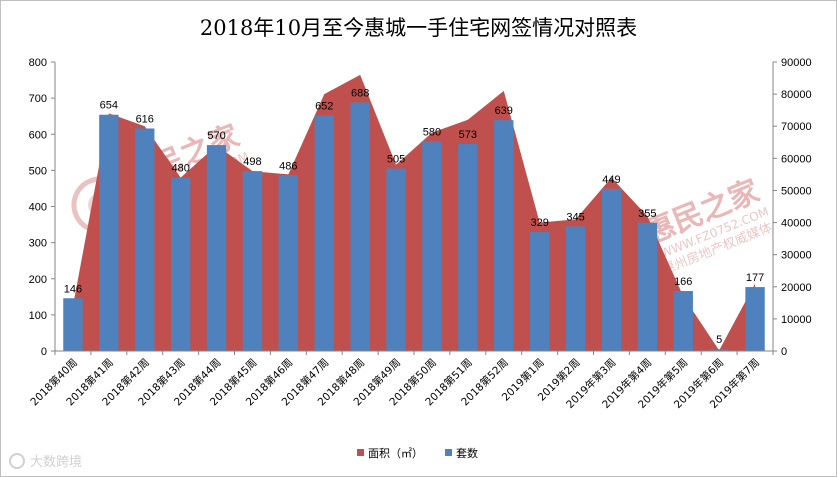 The width and height of the screenshot is (837, 477). I want to click on bar-data-label: 570, so click(216, 136).